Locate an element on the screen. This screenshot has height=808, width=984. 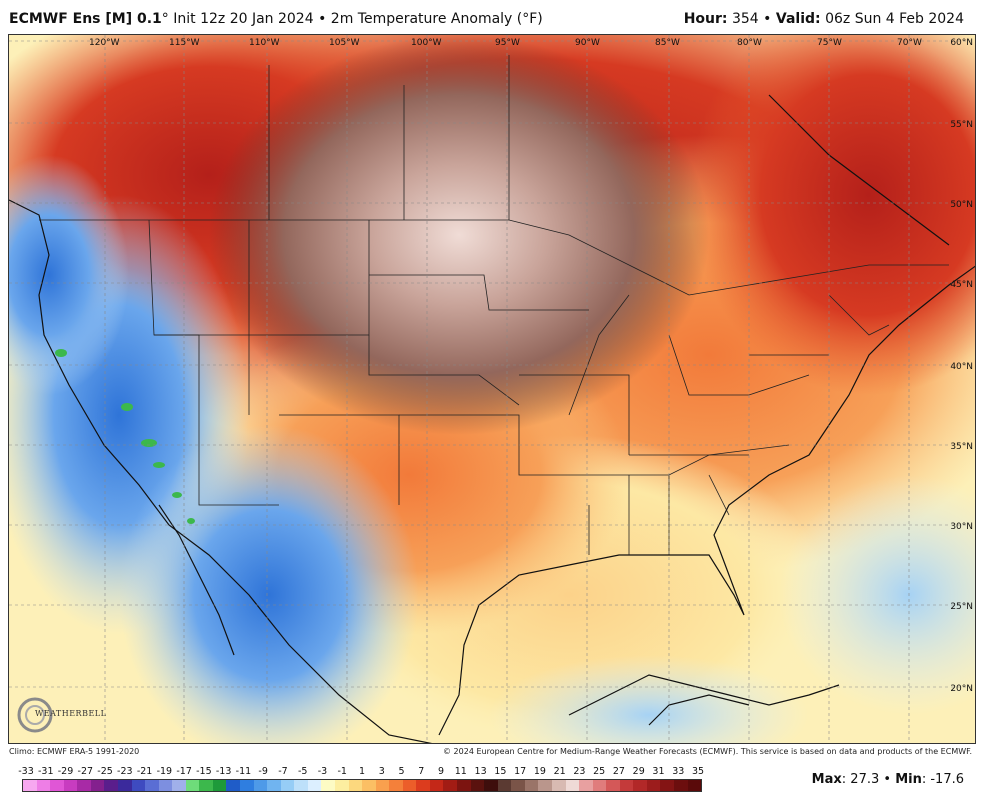
scale-label: 27 is located at coordinates (618, 771).